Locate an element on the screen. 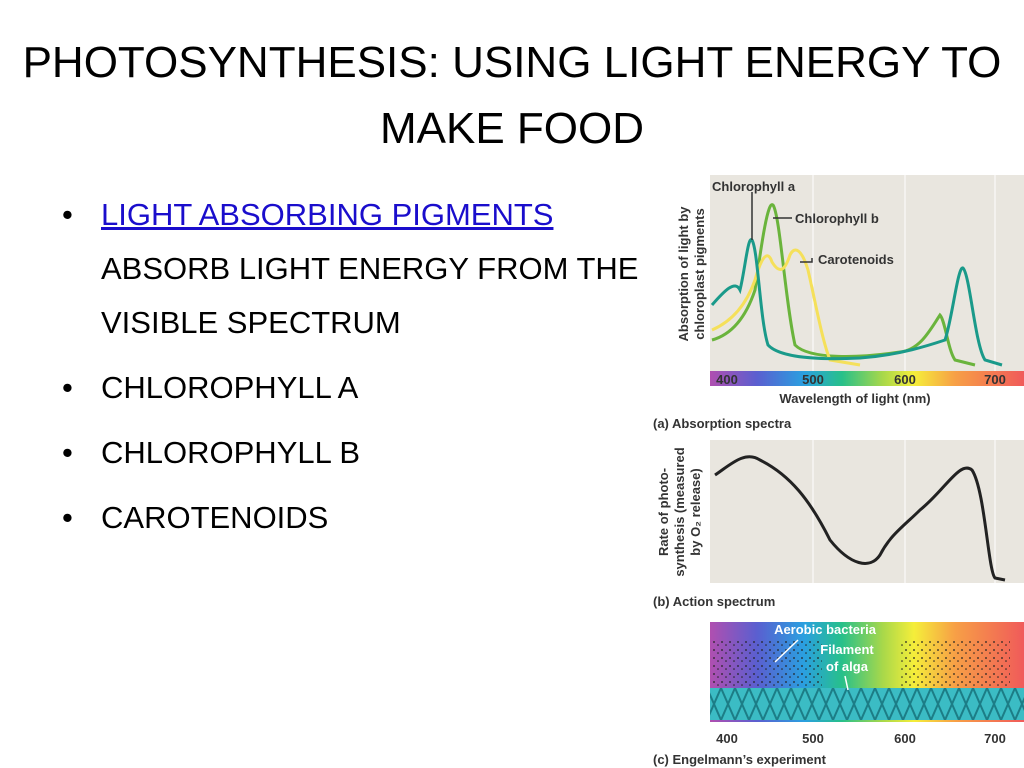  bullet-text: CHLOROPHYLL A is located at coordinates (230, 387).